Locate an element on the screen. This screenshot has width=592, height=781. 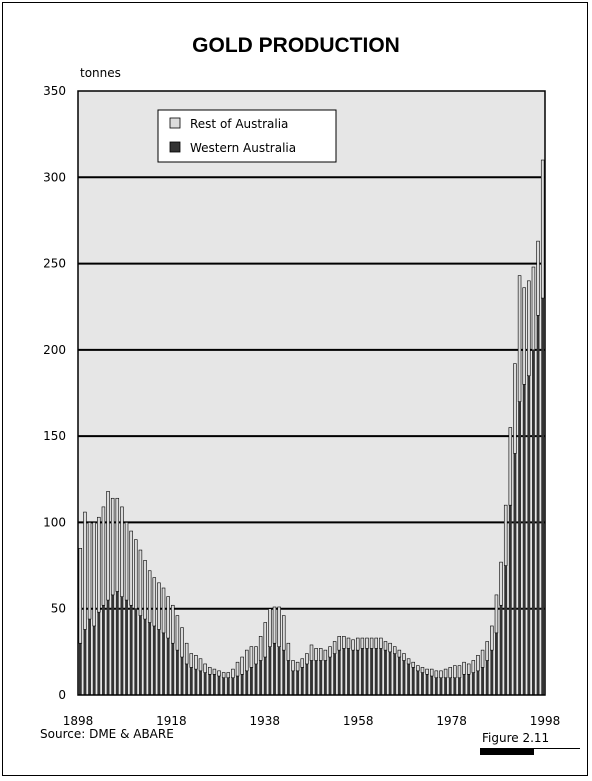
bar-rest-of-australia-1993 is located at coordinates (519, 338).